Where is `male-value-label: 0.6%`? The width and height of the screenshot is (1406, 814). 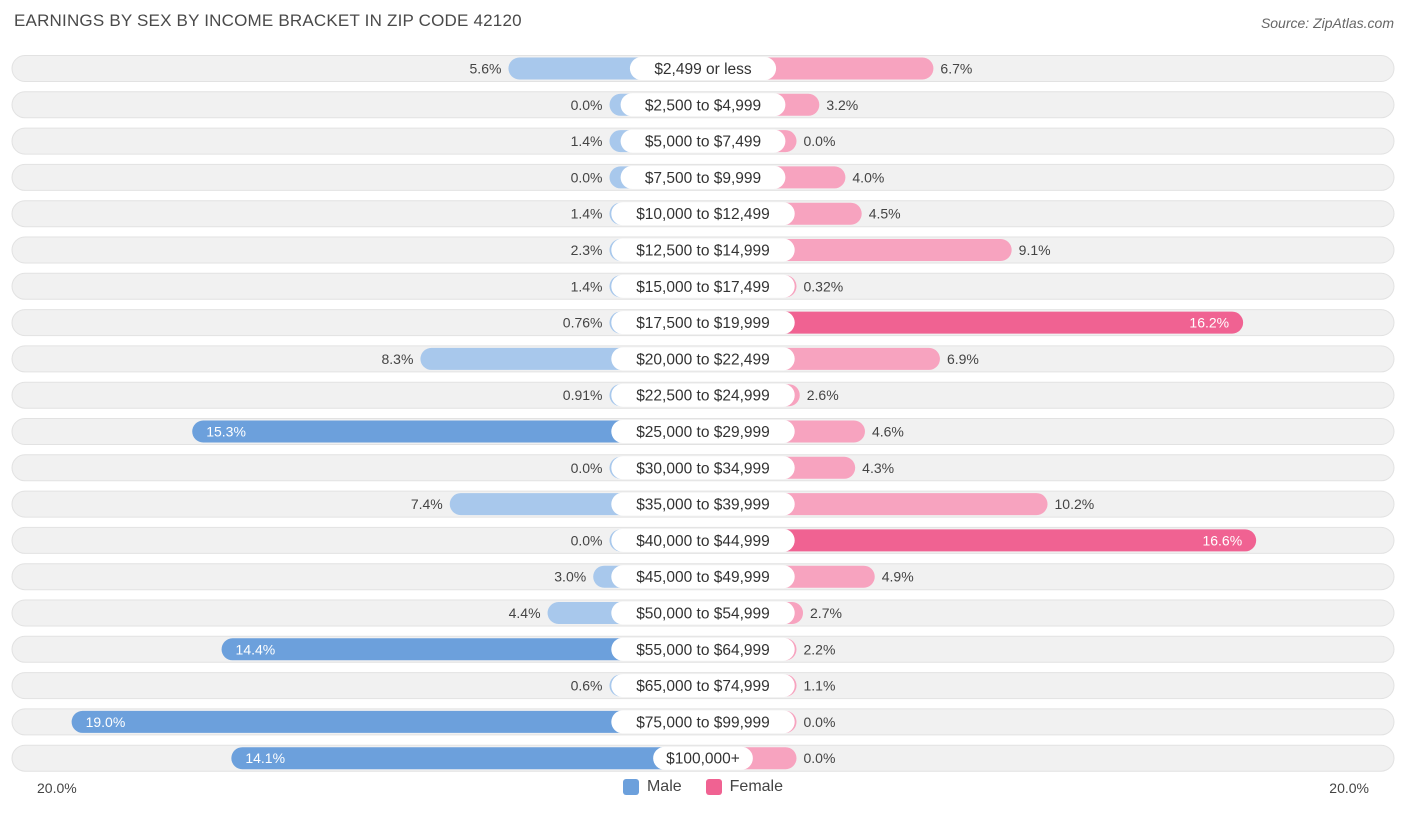 male-value-label: 0.6% is located at coordinates (587, 686).